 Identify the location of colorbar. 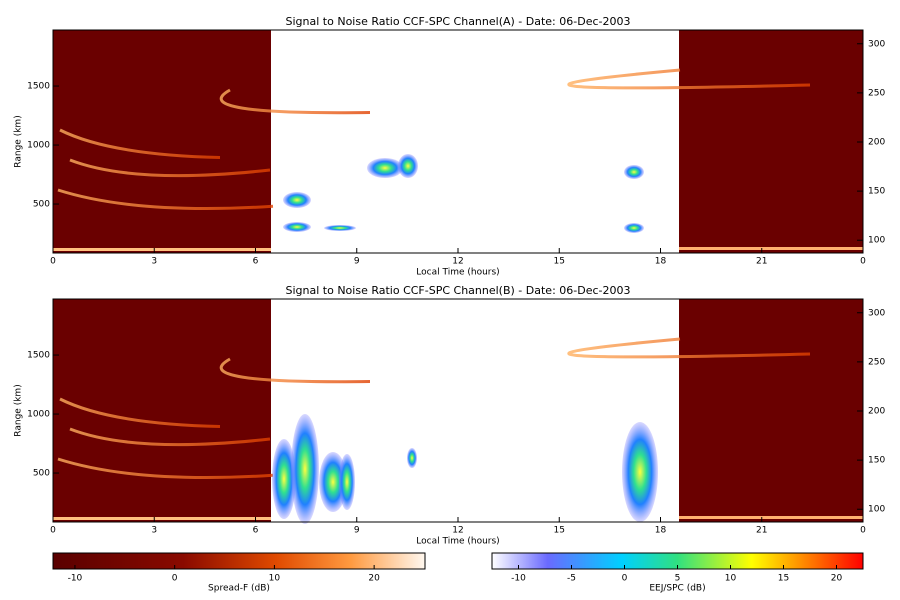
(239, 561).